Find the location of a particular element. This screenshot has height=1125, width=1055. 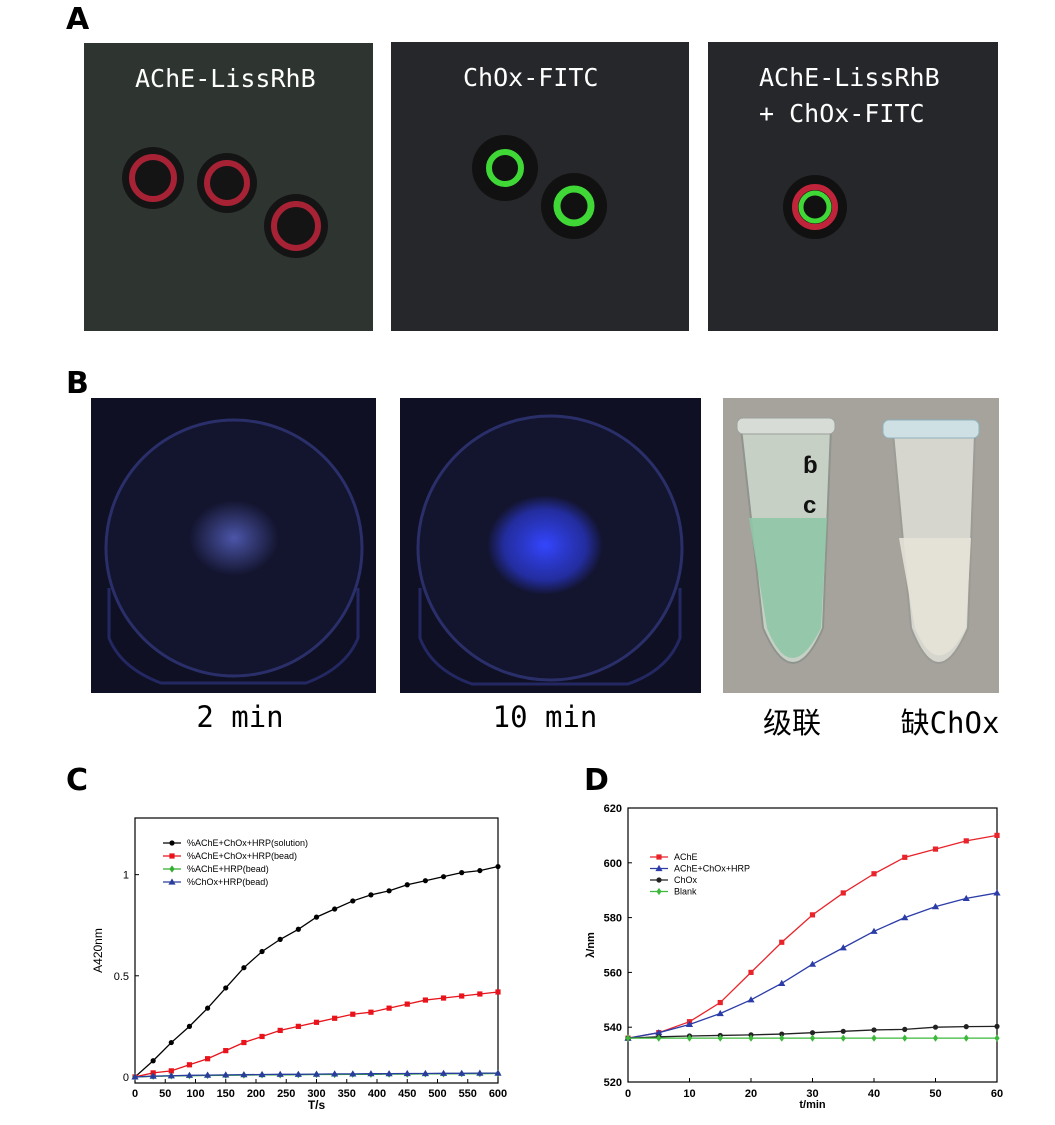

legend-label: %AChE+ChOx+HRP(solution) is located at coordinates (247, 843).